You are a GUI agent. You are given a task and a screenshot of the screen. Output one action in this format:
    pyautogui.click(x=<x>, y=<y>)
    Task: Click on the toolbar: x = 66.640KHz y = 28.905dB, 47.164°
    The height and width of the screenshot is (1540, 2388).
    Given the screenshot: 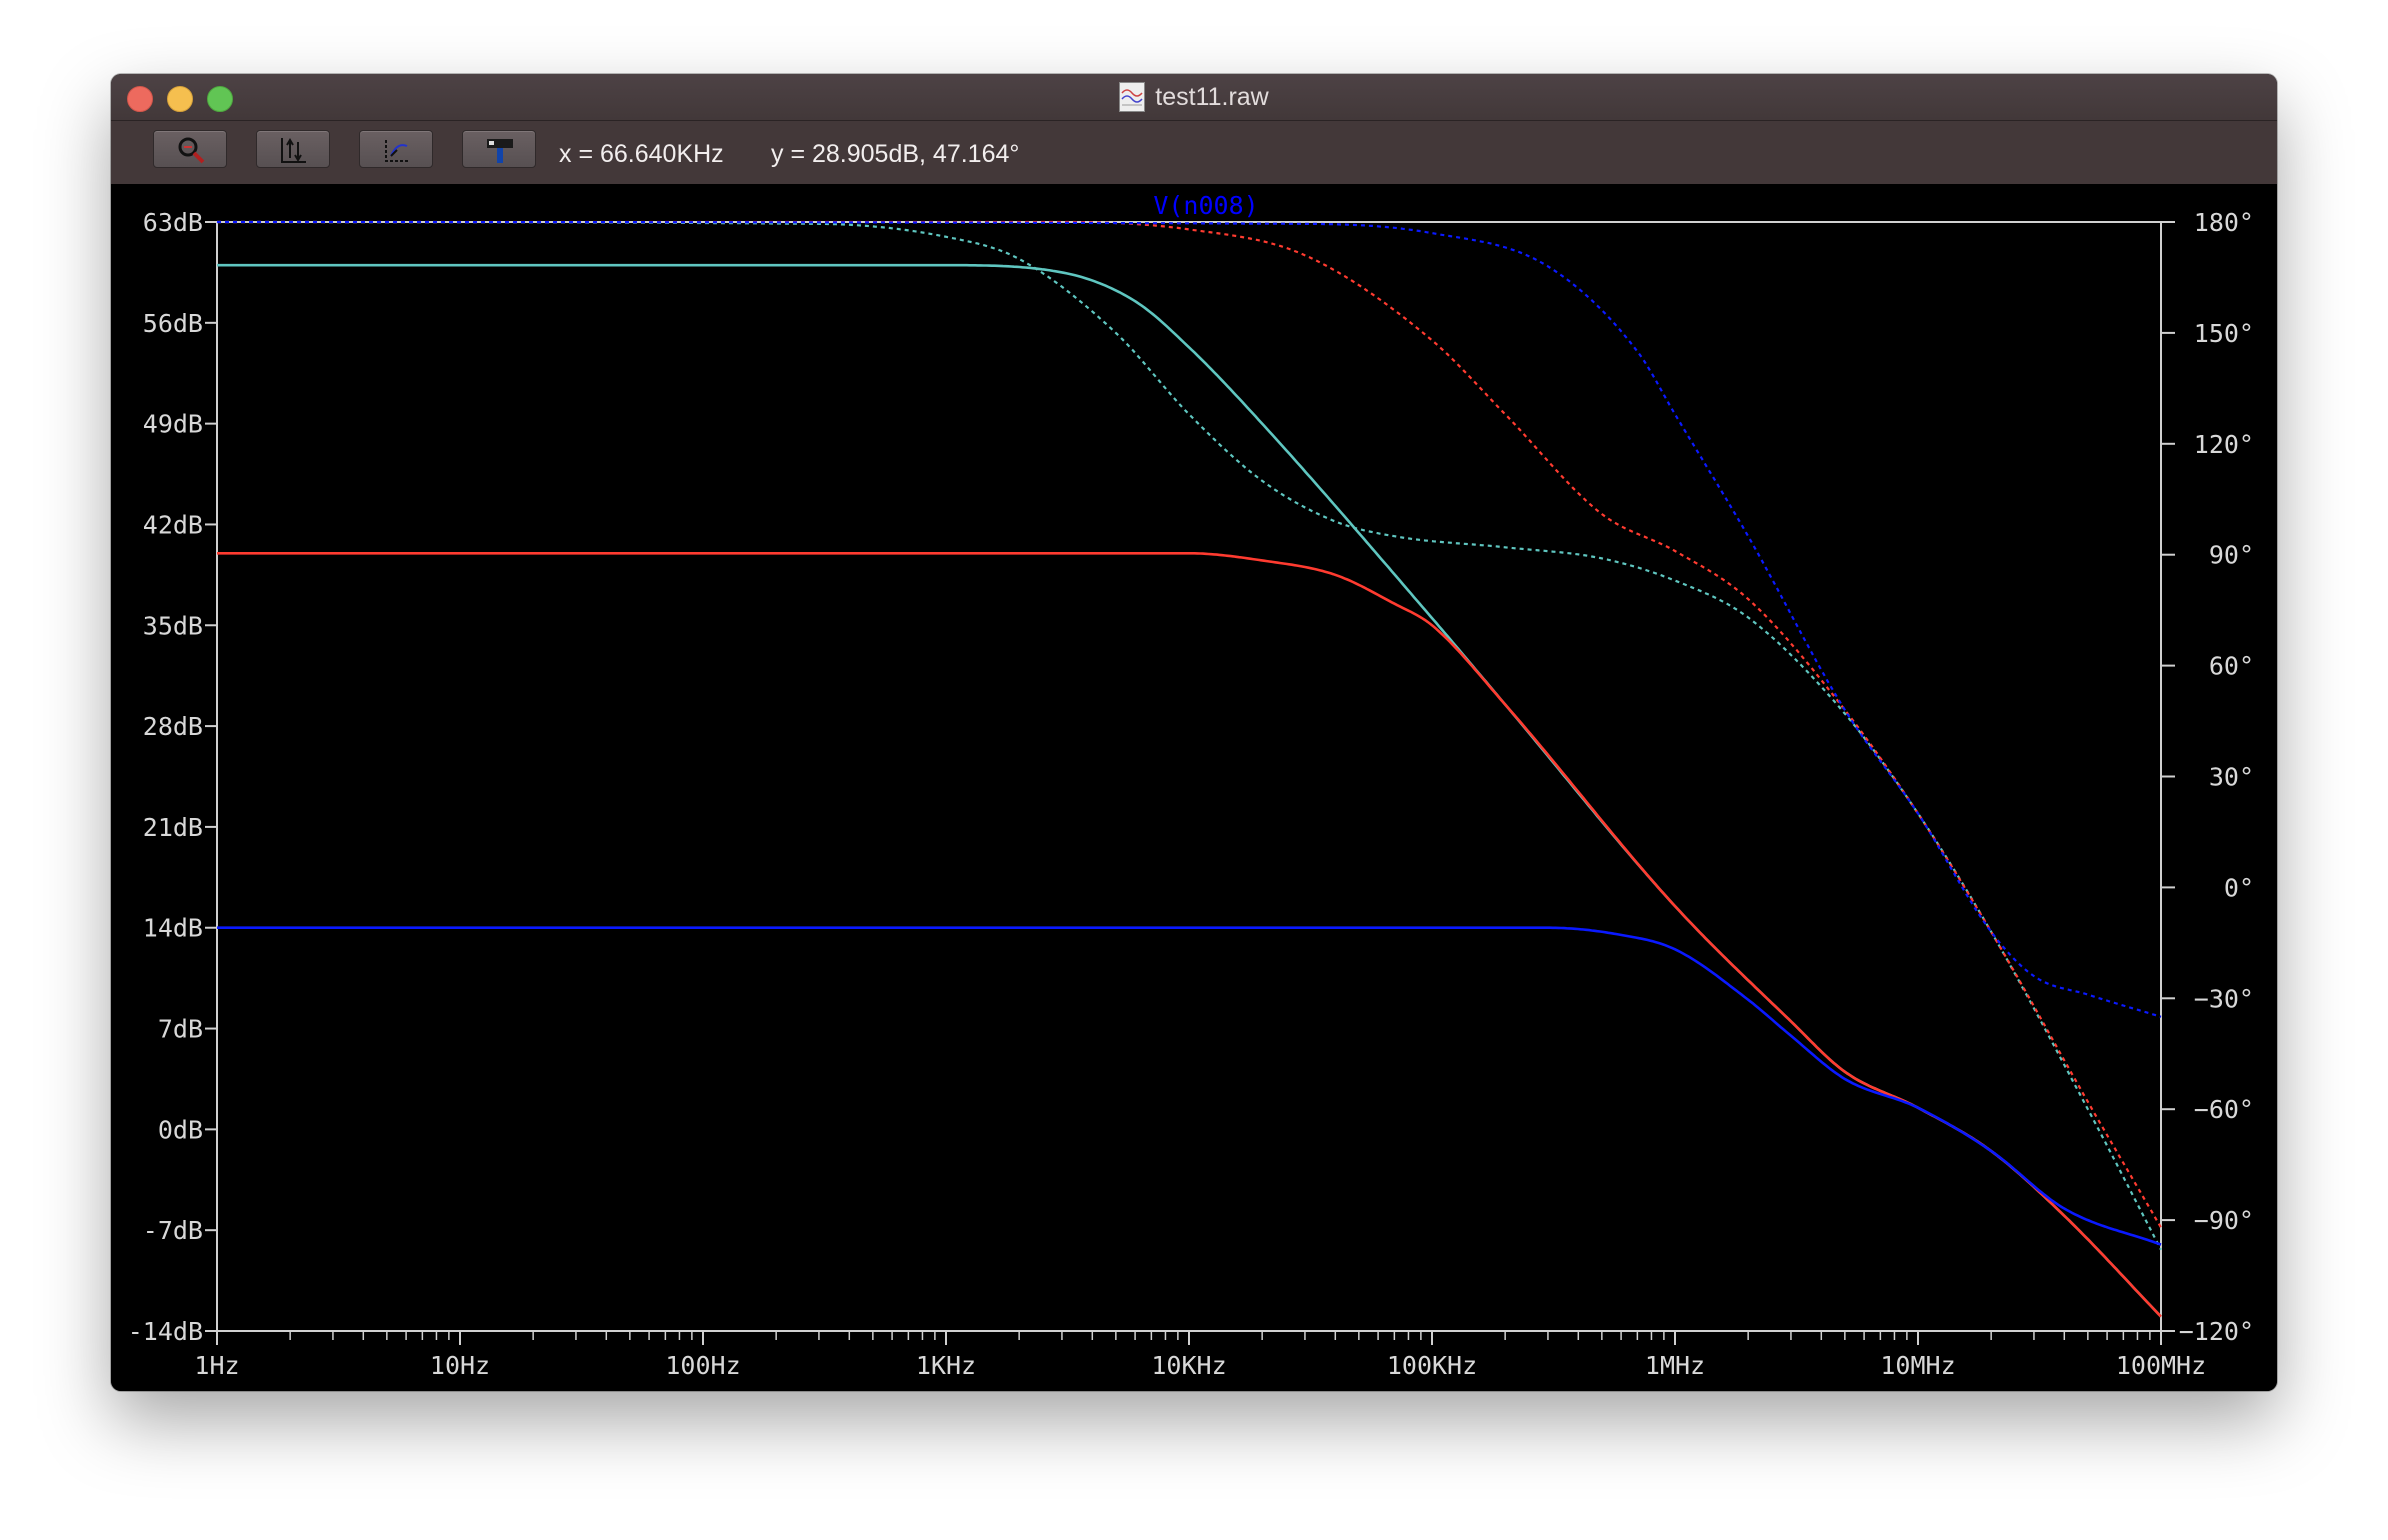 What is the action you would take?
    pyautogui.click(x=1194, y=152)
    